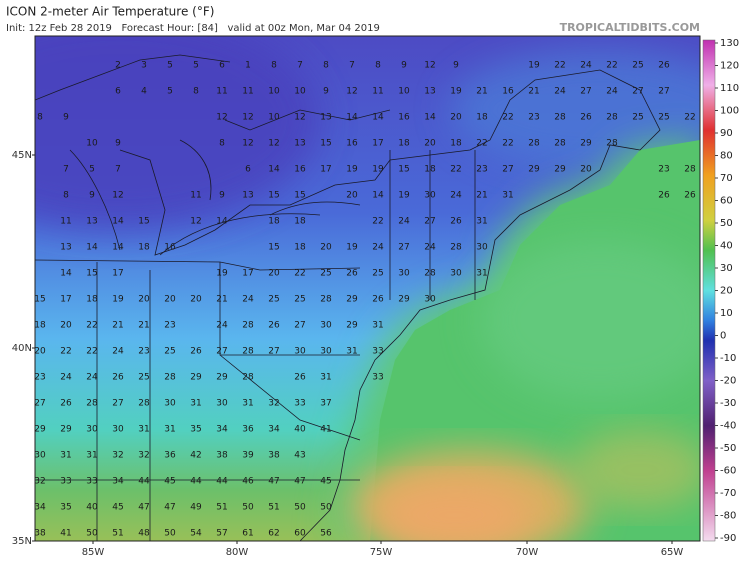 Image resolution: width=750 pixels, height=562 pixels. Describe the element at coordinates (726, 178) in the screenshot. I see `colorbar-label: 70` at that location.